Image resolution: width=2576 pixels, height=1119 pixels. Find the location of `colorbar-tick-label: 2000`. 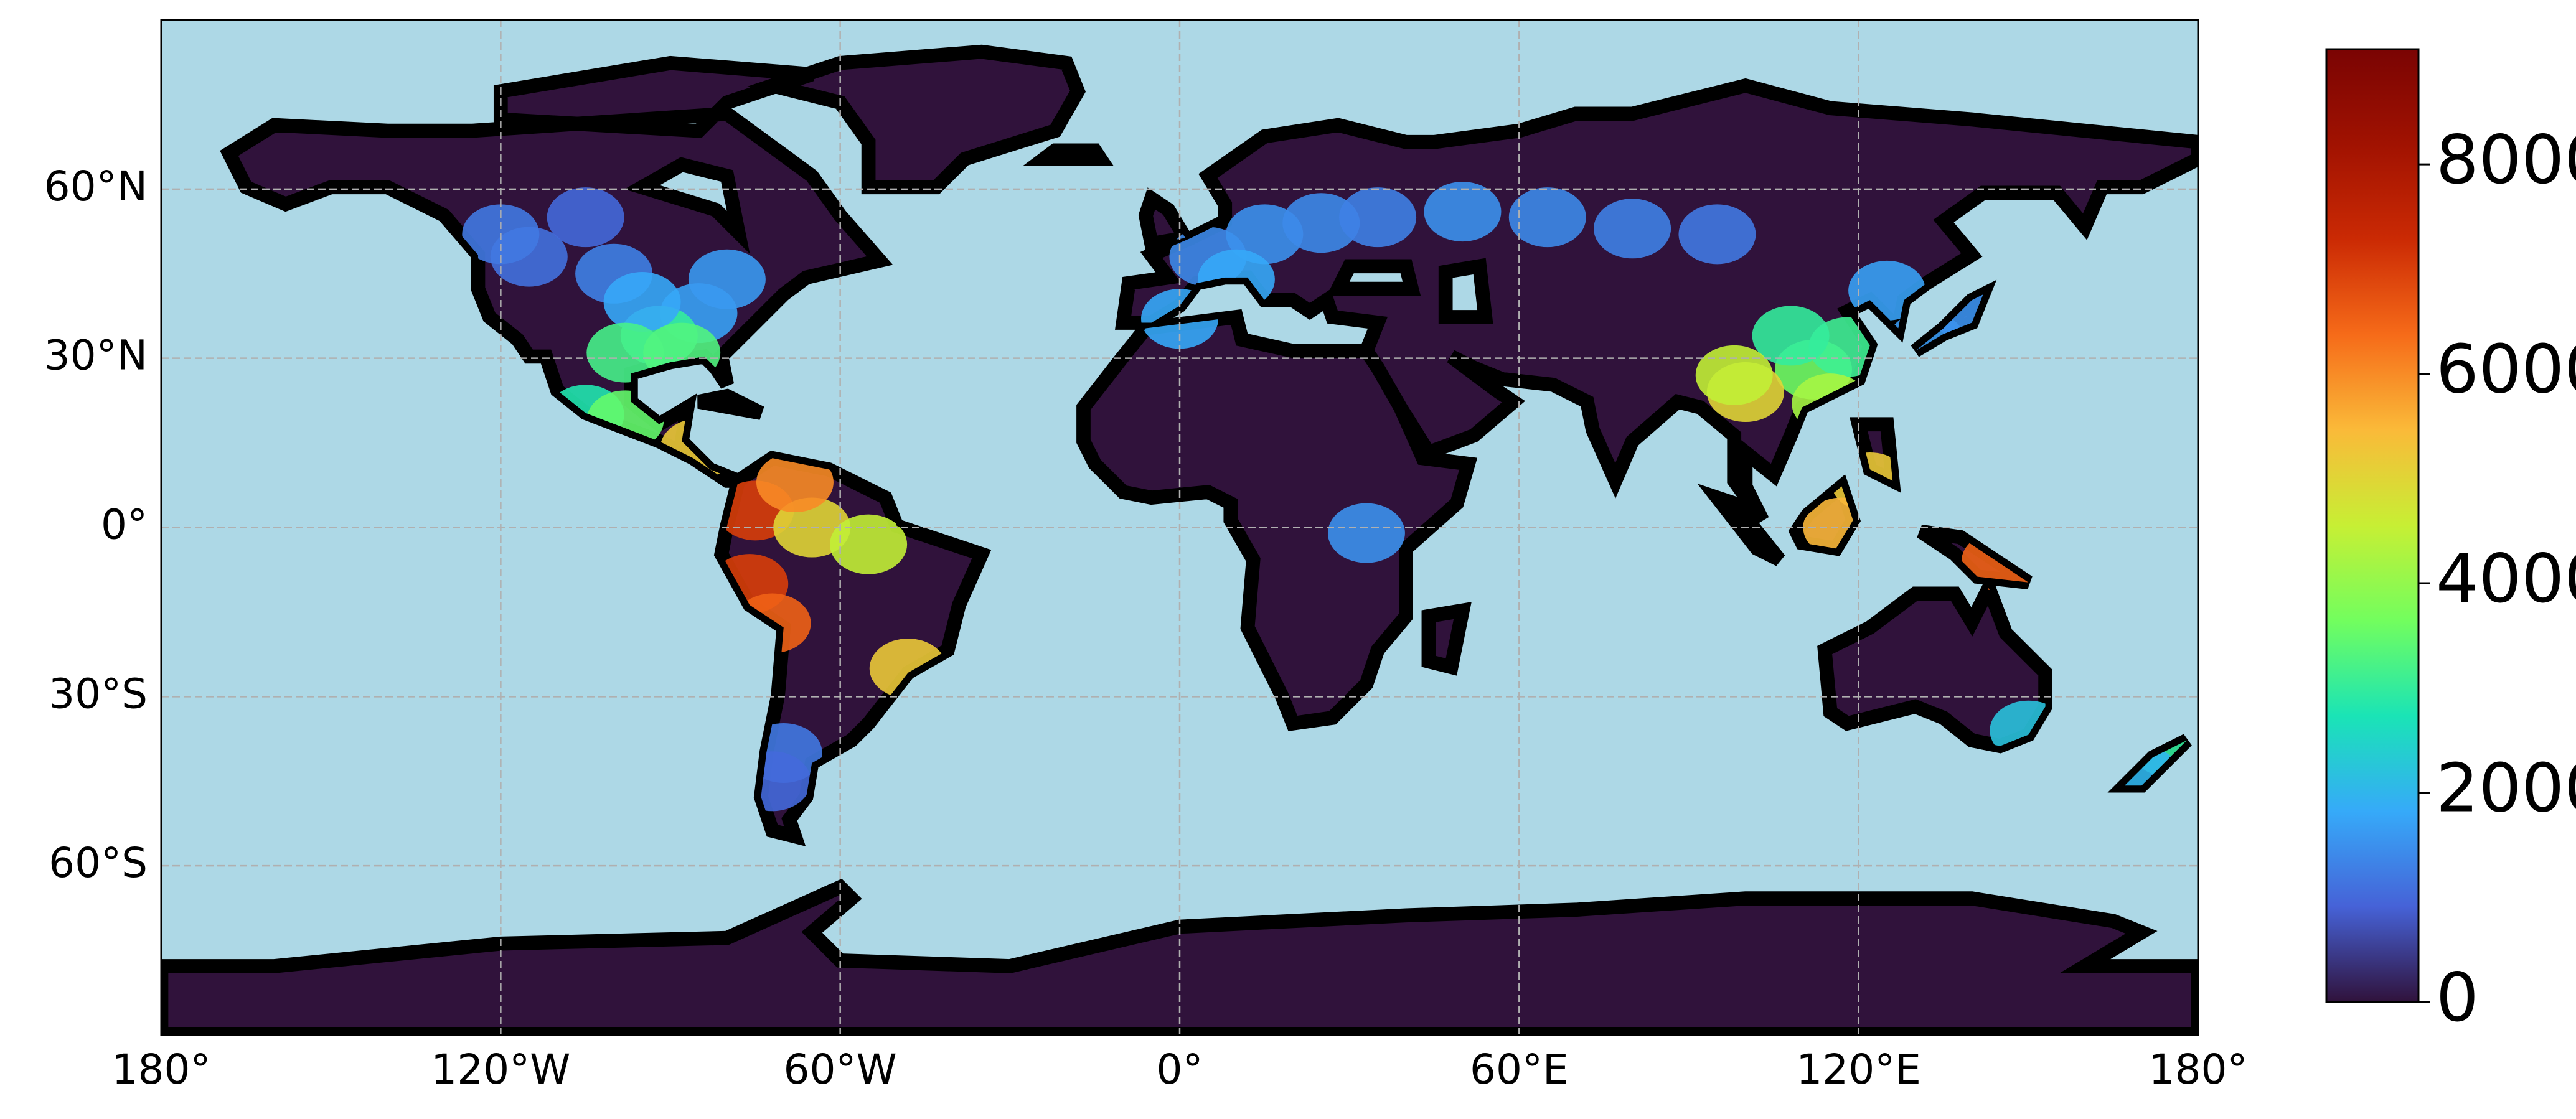

colorbar-tick-label: 2000 is located at coordinates (2506, 788).